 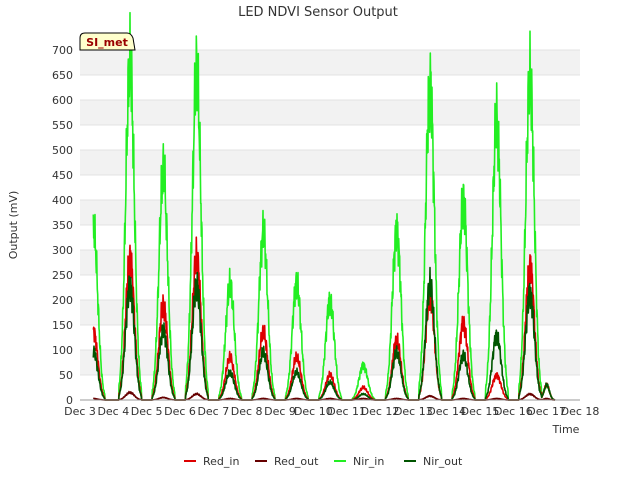 I want to click on legend-item-red-in: Red_in, so click(x=211, y=461).